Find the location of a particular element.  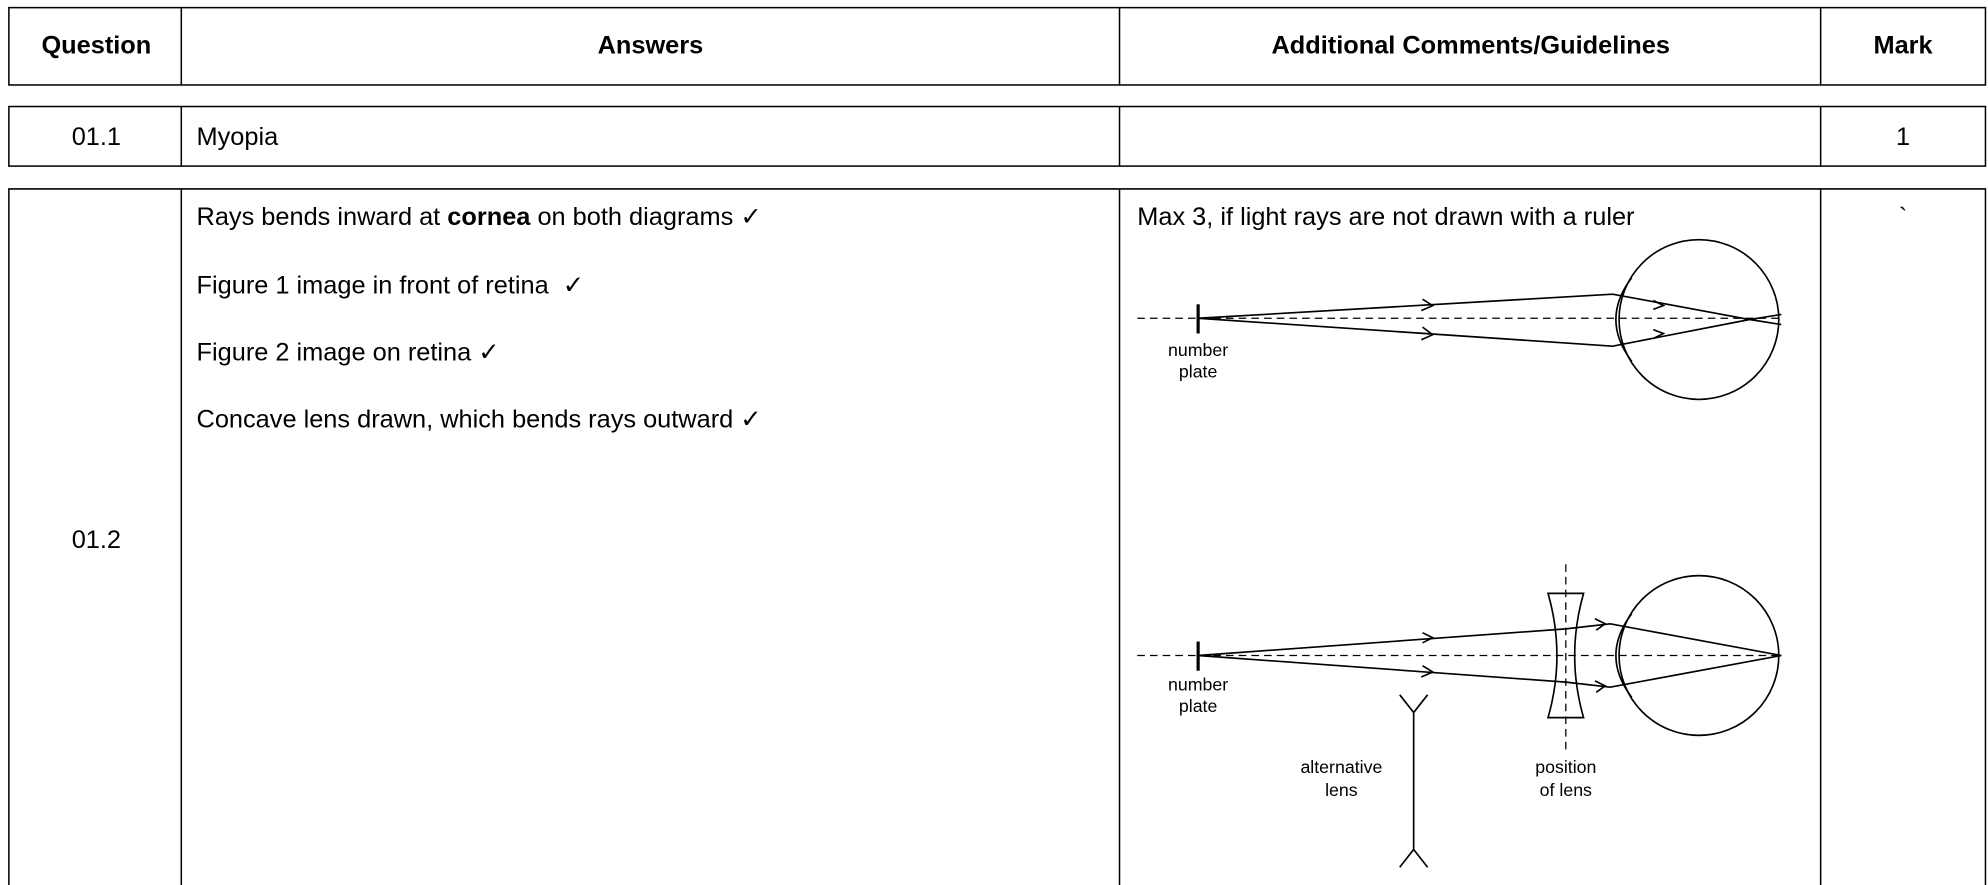

column-header: Question is located at coordinates (96, 46).